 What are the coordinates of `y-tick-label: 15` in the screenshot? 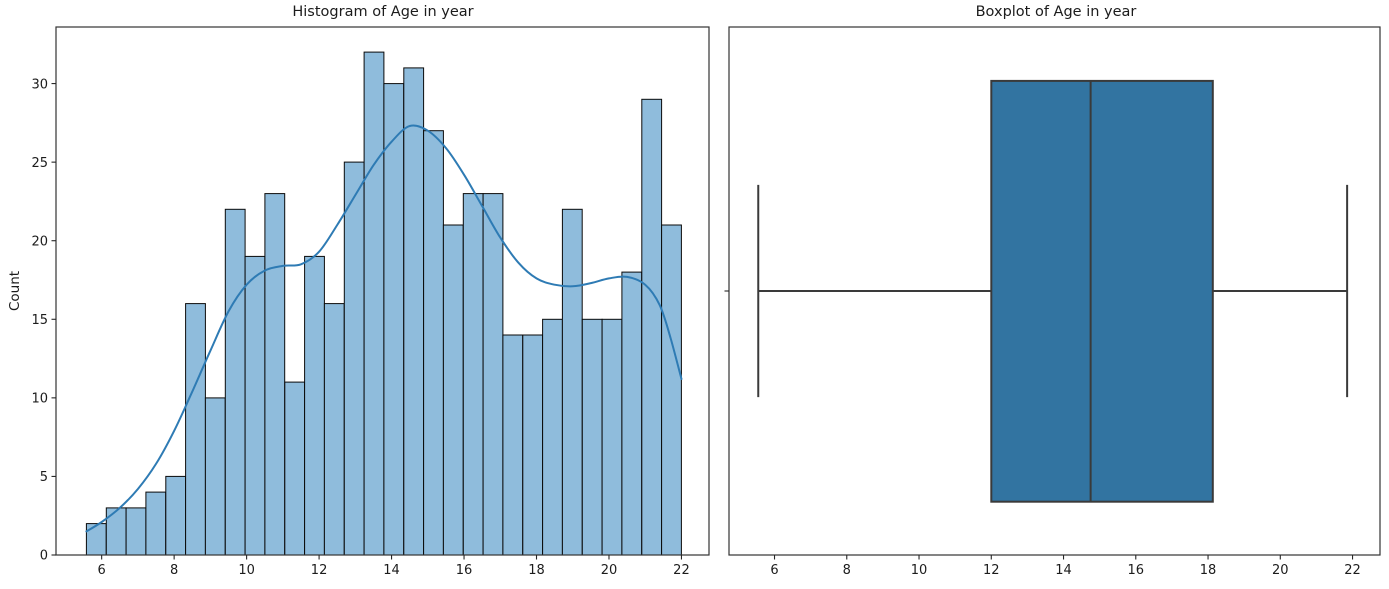 It's located at (39, 320).